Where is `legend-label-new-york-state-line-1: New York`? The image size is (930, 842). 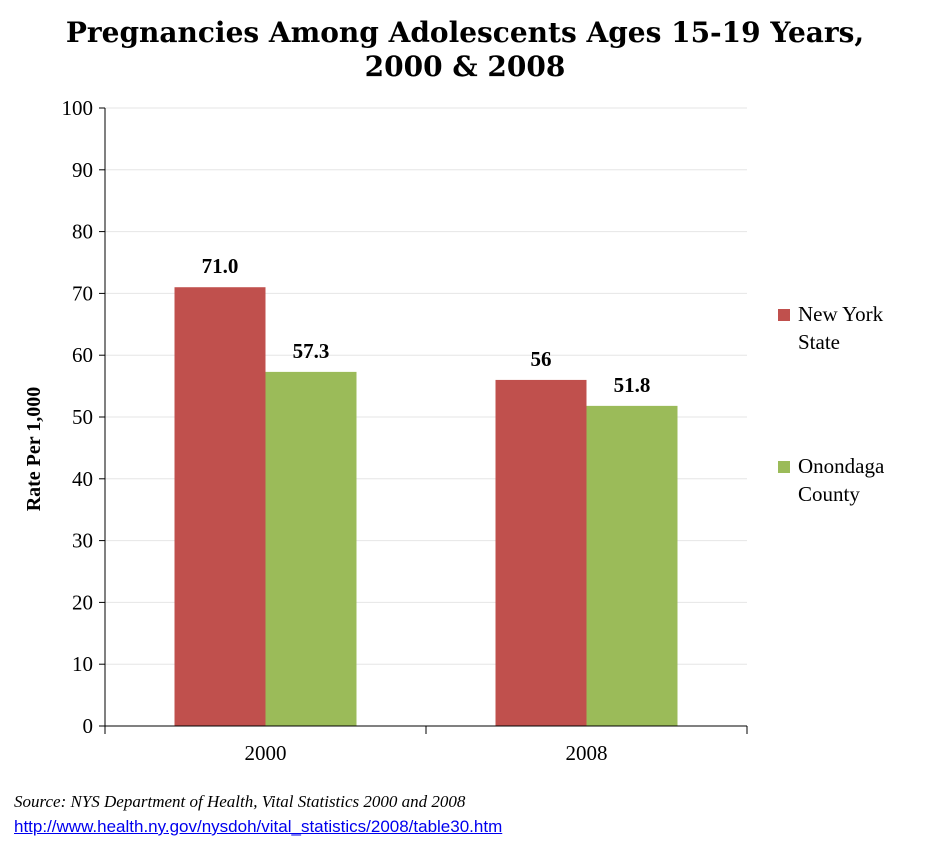
legend-label-new-york-state-line-1: New York is located at coordinates (841, 314).